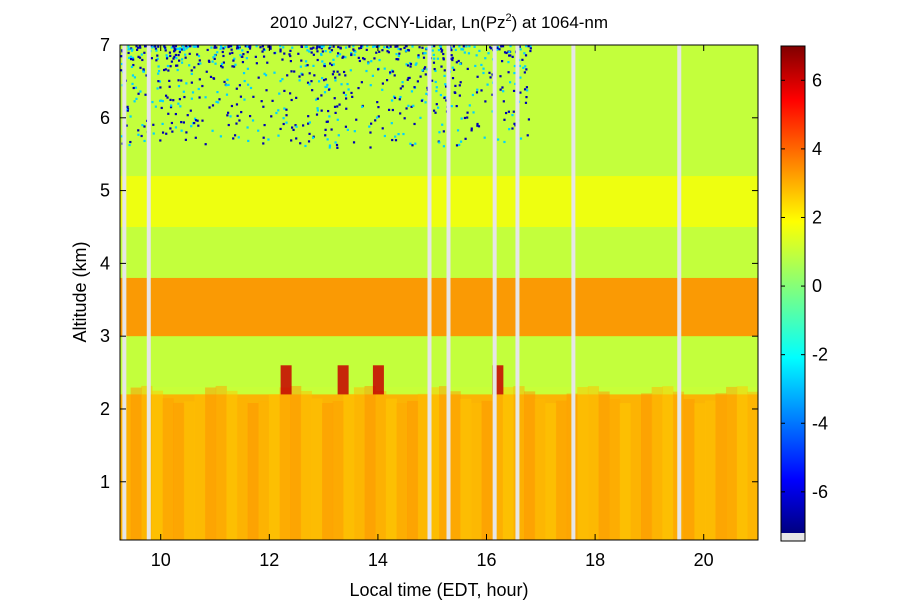 This screenshot has width=915, height=612. Describe the element at coordinates (105, 263) in the screenshot. I see `y-tick-label: 4` at that location.